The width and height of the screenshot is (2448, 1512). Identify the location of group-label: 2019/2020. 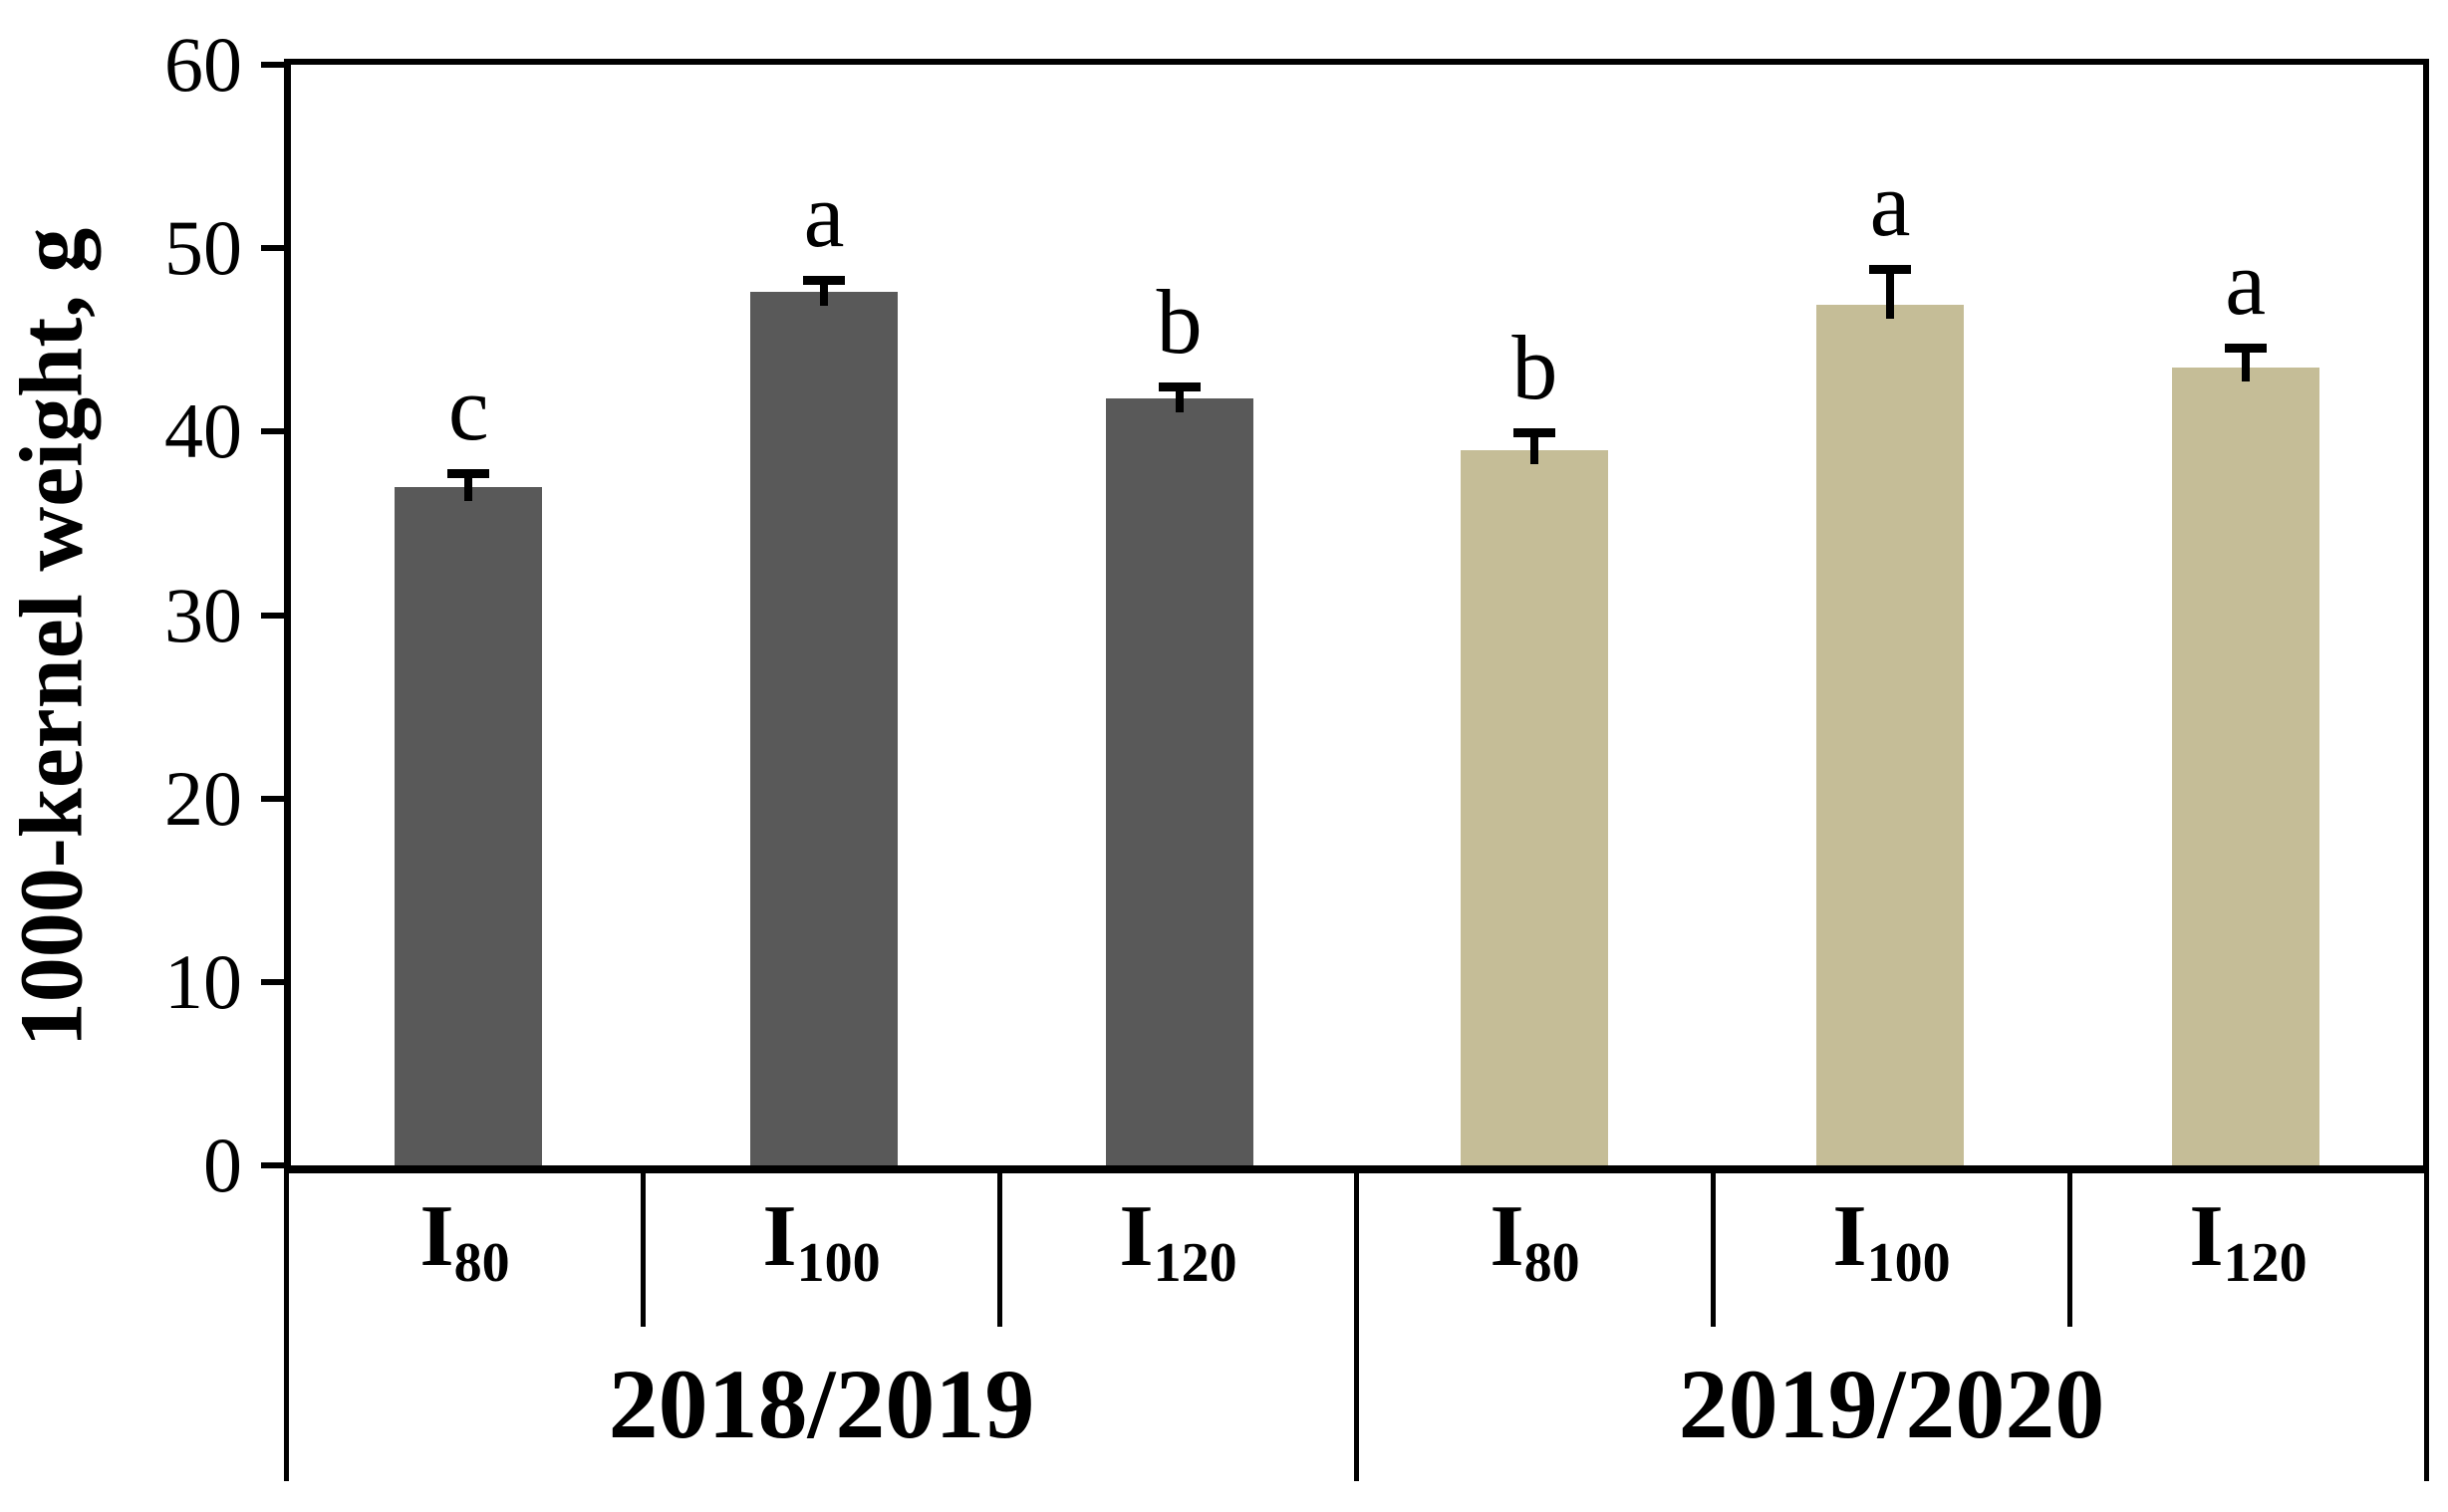
(1891, 1403).